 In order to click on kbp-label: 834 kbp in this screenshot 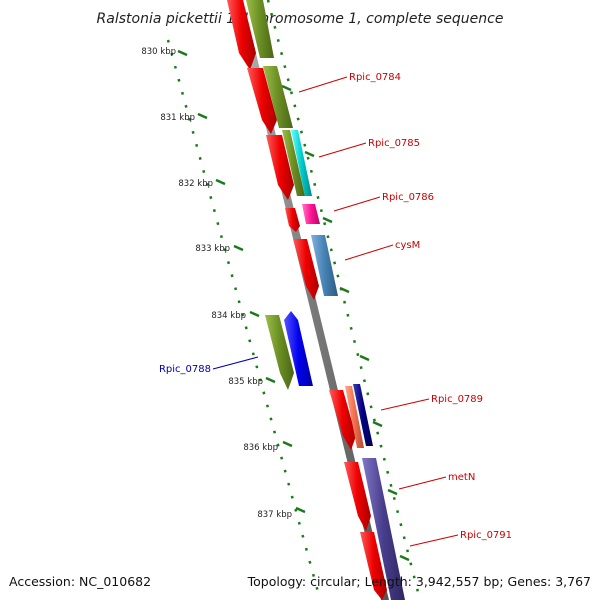, I will do `click(228, 316)`.